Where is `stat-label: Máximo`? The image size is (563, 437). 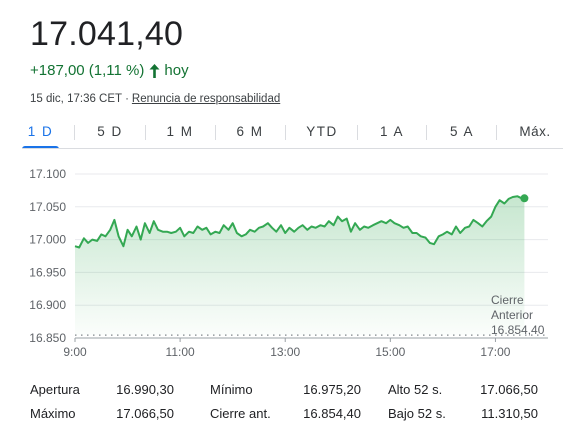 stat-label: Máximo is located at coordinates (53, 413).